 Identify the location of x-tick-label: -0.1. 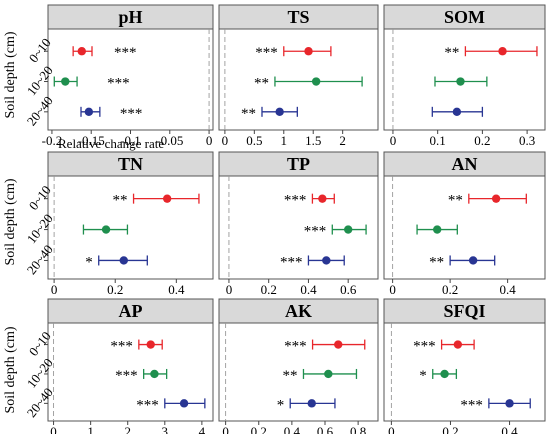
(130, 140).